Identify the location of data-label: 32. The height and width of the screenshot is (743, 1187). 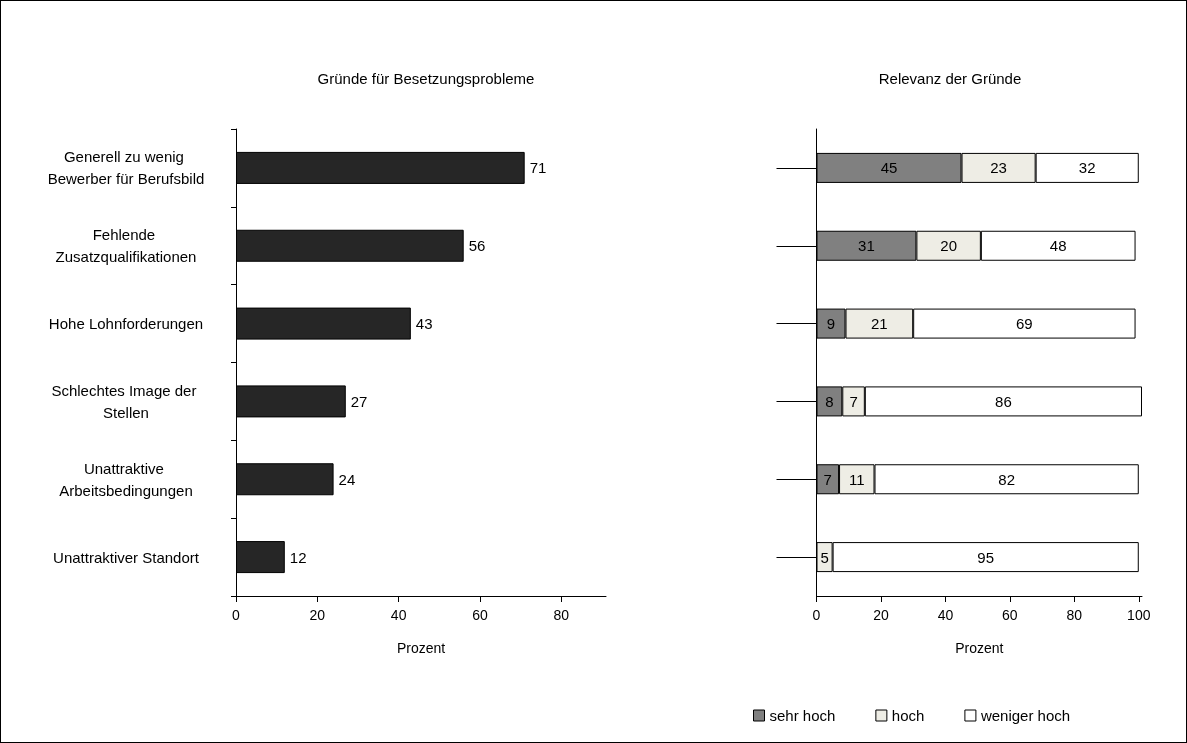
(1087, 168).